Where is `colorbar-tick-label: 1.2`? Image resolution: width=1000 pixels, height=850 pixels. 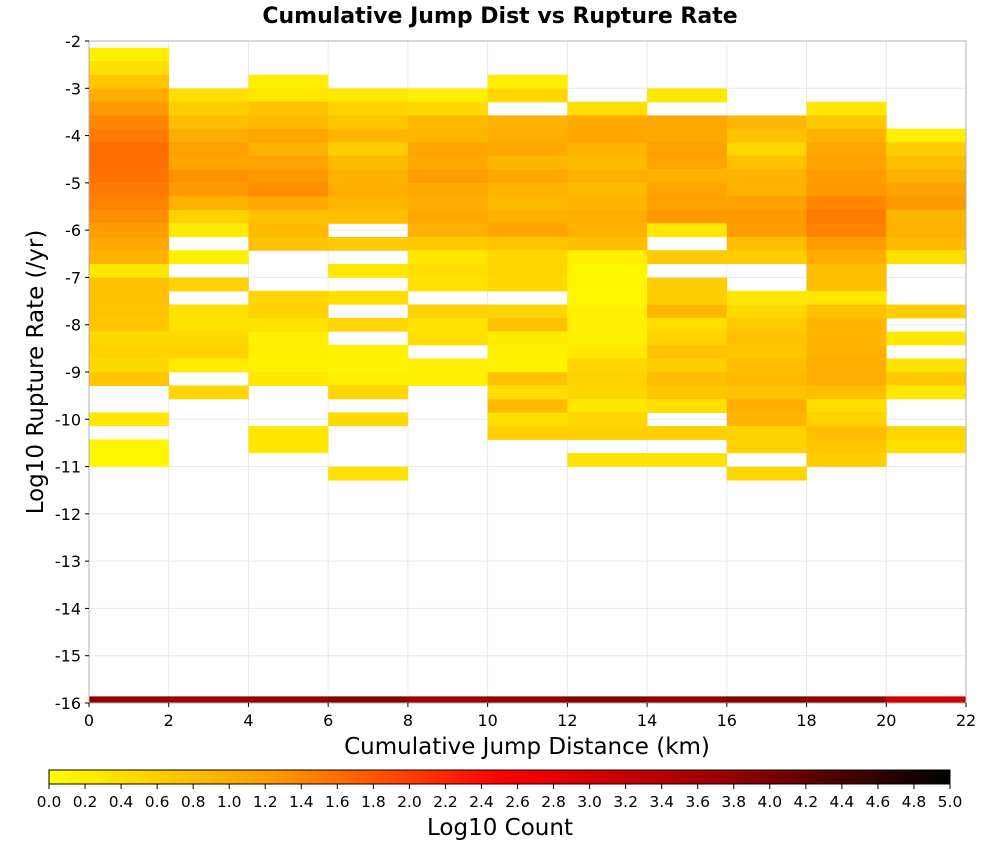
colorbar-tick-label: 1.2 is located at coordinates (265, 802).